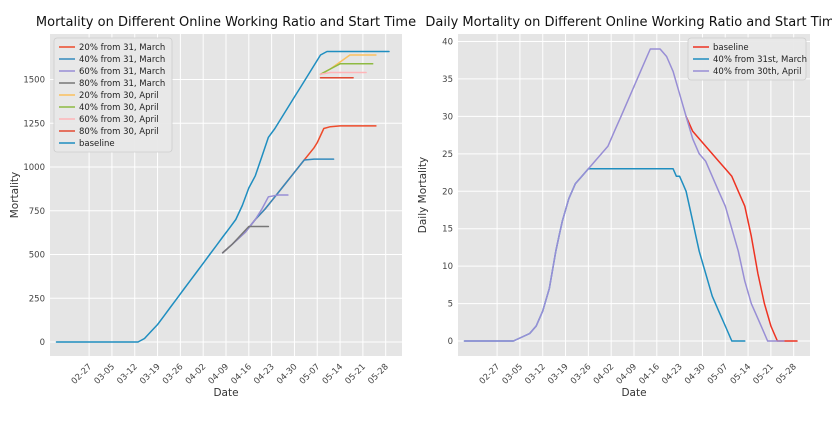 The width and height of the screenshot is (832, 422). What do you see at coordinates (37, 212) in the screenshot?
I see `y-tick-label: 750` at bounding box center [37, 212].